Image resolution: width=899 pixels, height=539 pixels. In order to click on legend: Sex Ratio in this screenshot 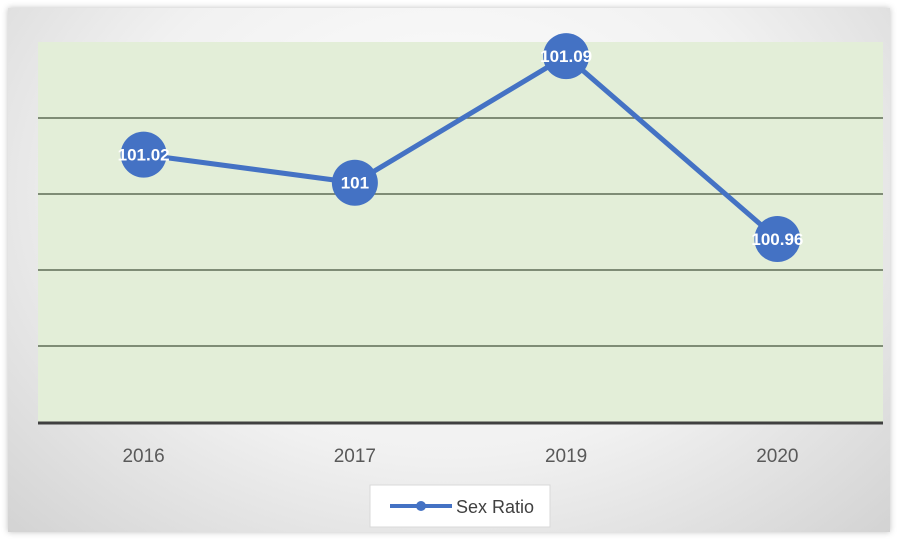, I will do `click(460, 506)`.